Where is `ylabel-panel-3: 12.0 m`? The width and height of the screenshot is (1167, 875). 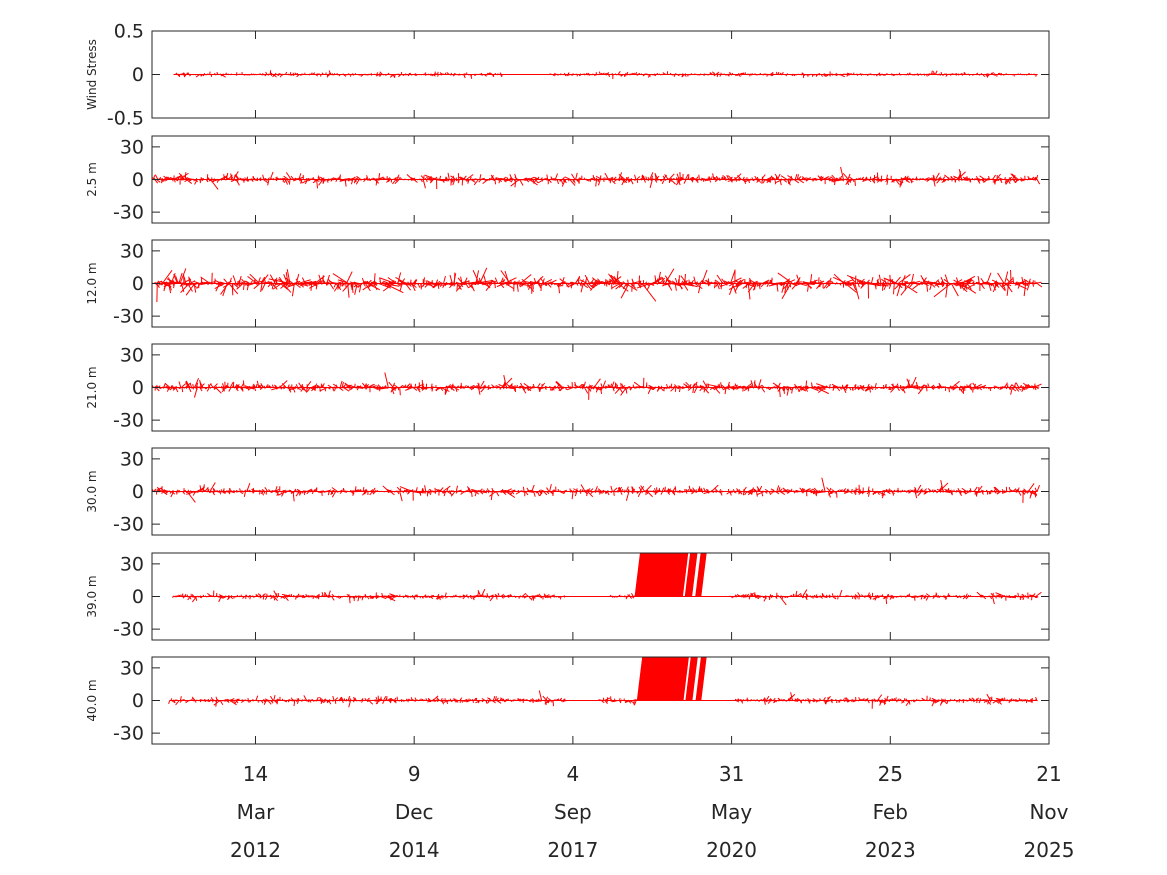 ylabel-panel-3: 12.0 m is located at coordinates (92, 283).